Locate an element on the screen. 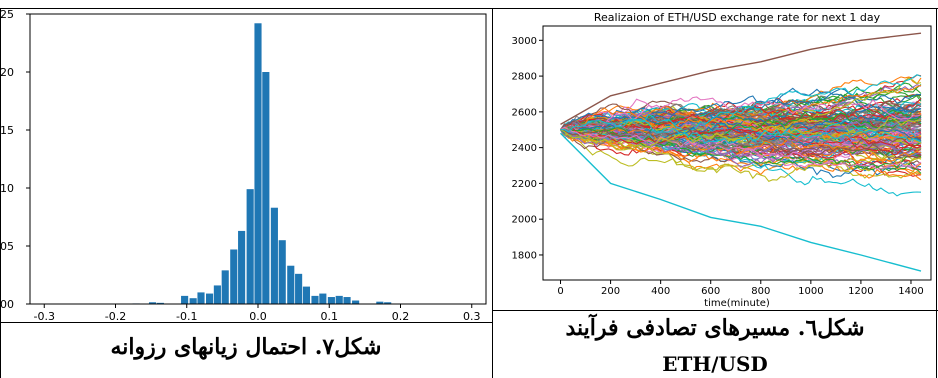  figure7-caption: شکل۷. احتمال زیانهای رزوانه is located at coordinates (246, 347).